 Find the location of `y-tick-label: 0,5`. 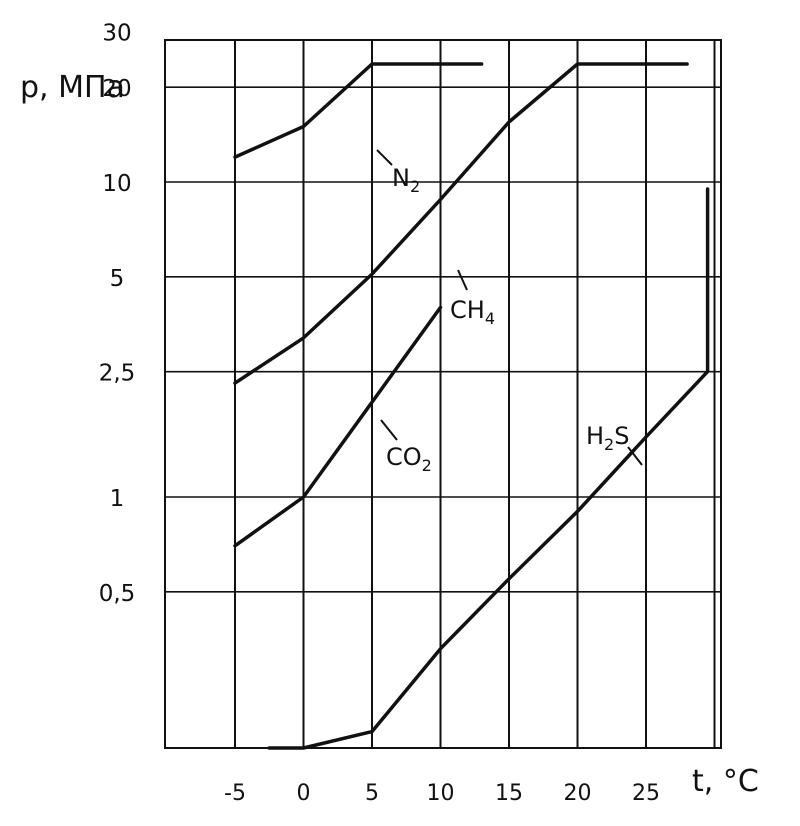

y-tick-label: 0,5 is located at coordinates (117, 594).